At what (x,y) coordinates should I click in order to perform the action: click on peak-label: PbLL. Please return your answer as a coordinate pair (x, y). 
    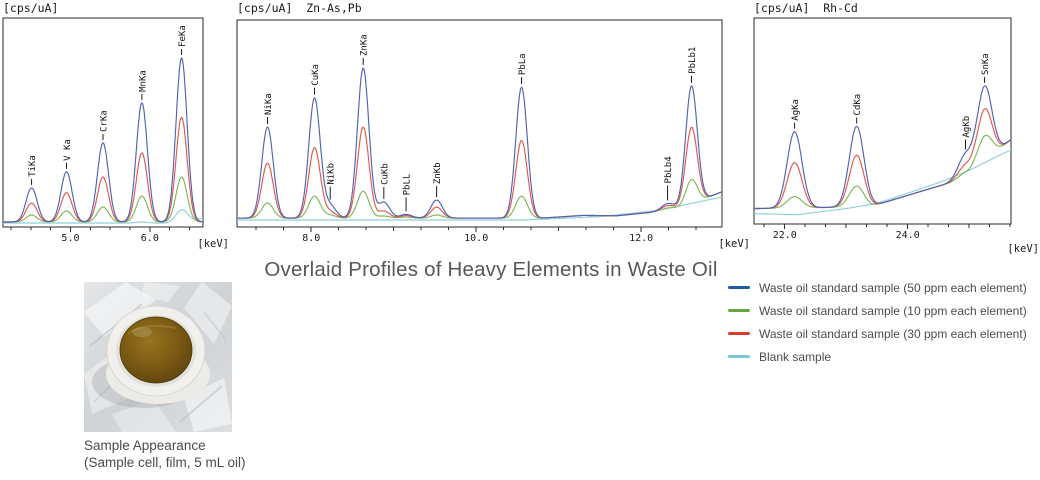
    Looking at the image, I should click on (408, 185).